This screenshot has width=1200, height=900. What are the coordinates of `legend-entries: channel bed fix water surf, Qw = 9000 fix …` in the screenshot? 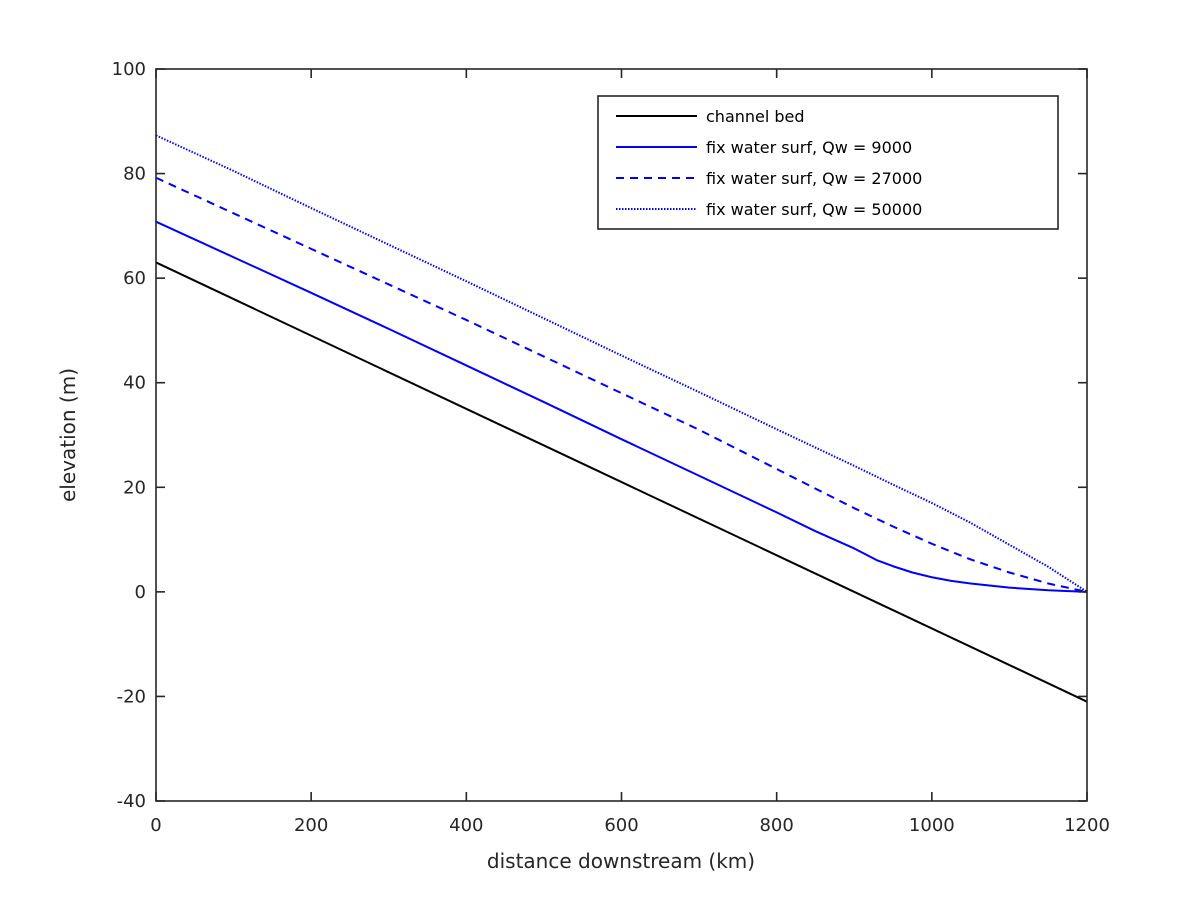 It's located at (769, 163).